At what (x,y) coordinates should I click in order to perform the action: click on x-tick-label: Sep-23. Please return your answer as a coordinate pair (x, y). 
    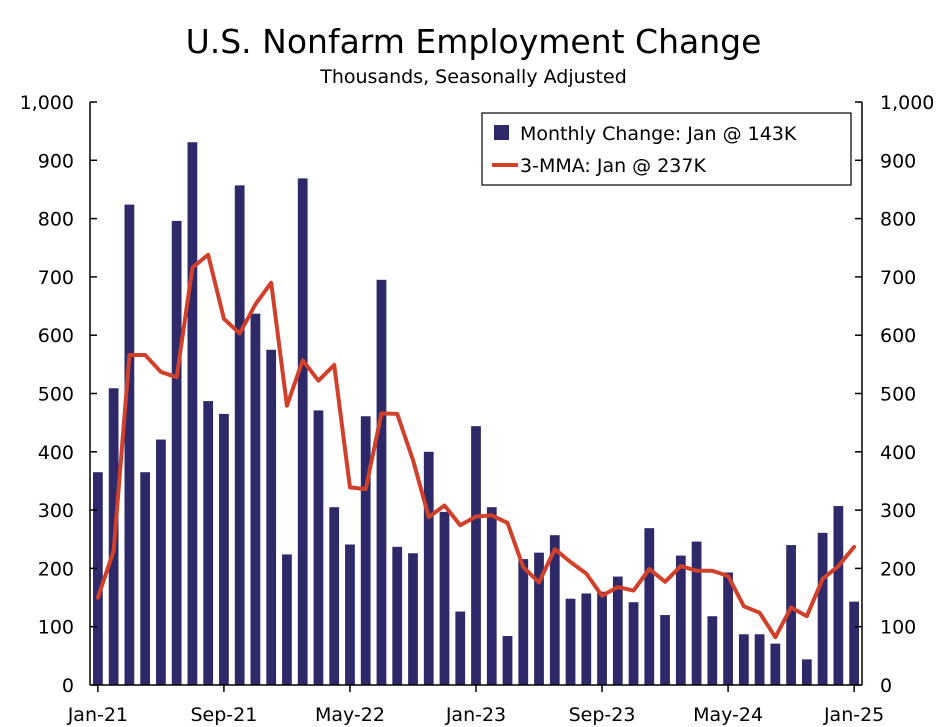
    Looking at the image, I should click on (602, 715).